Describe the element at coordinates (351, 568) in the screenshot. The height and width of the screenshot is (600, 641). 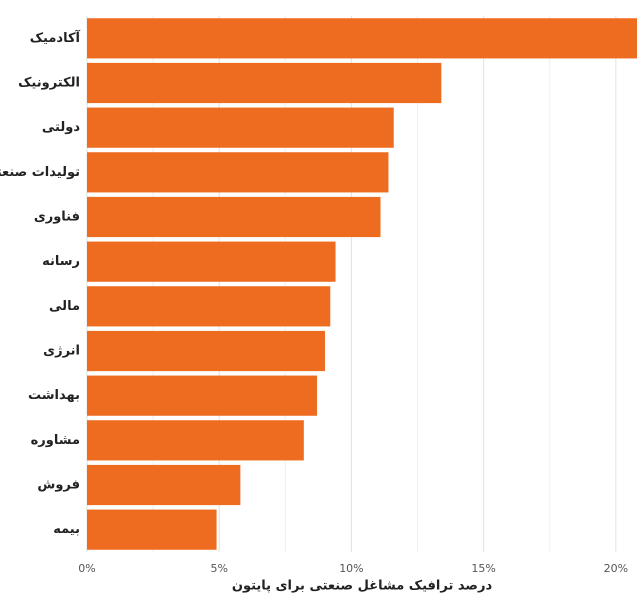
I see `x-tick-label: 10%` at that location.